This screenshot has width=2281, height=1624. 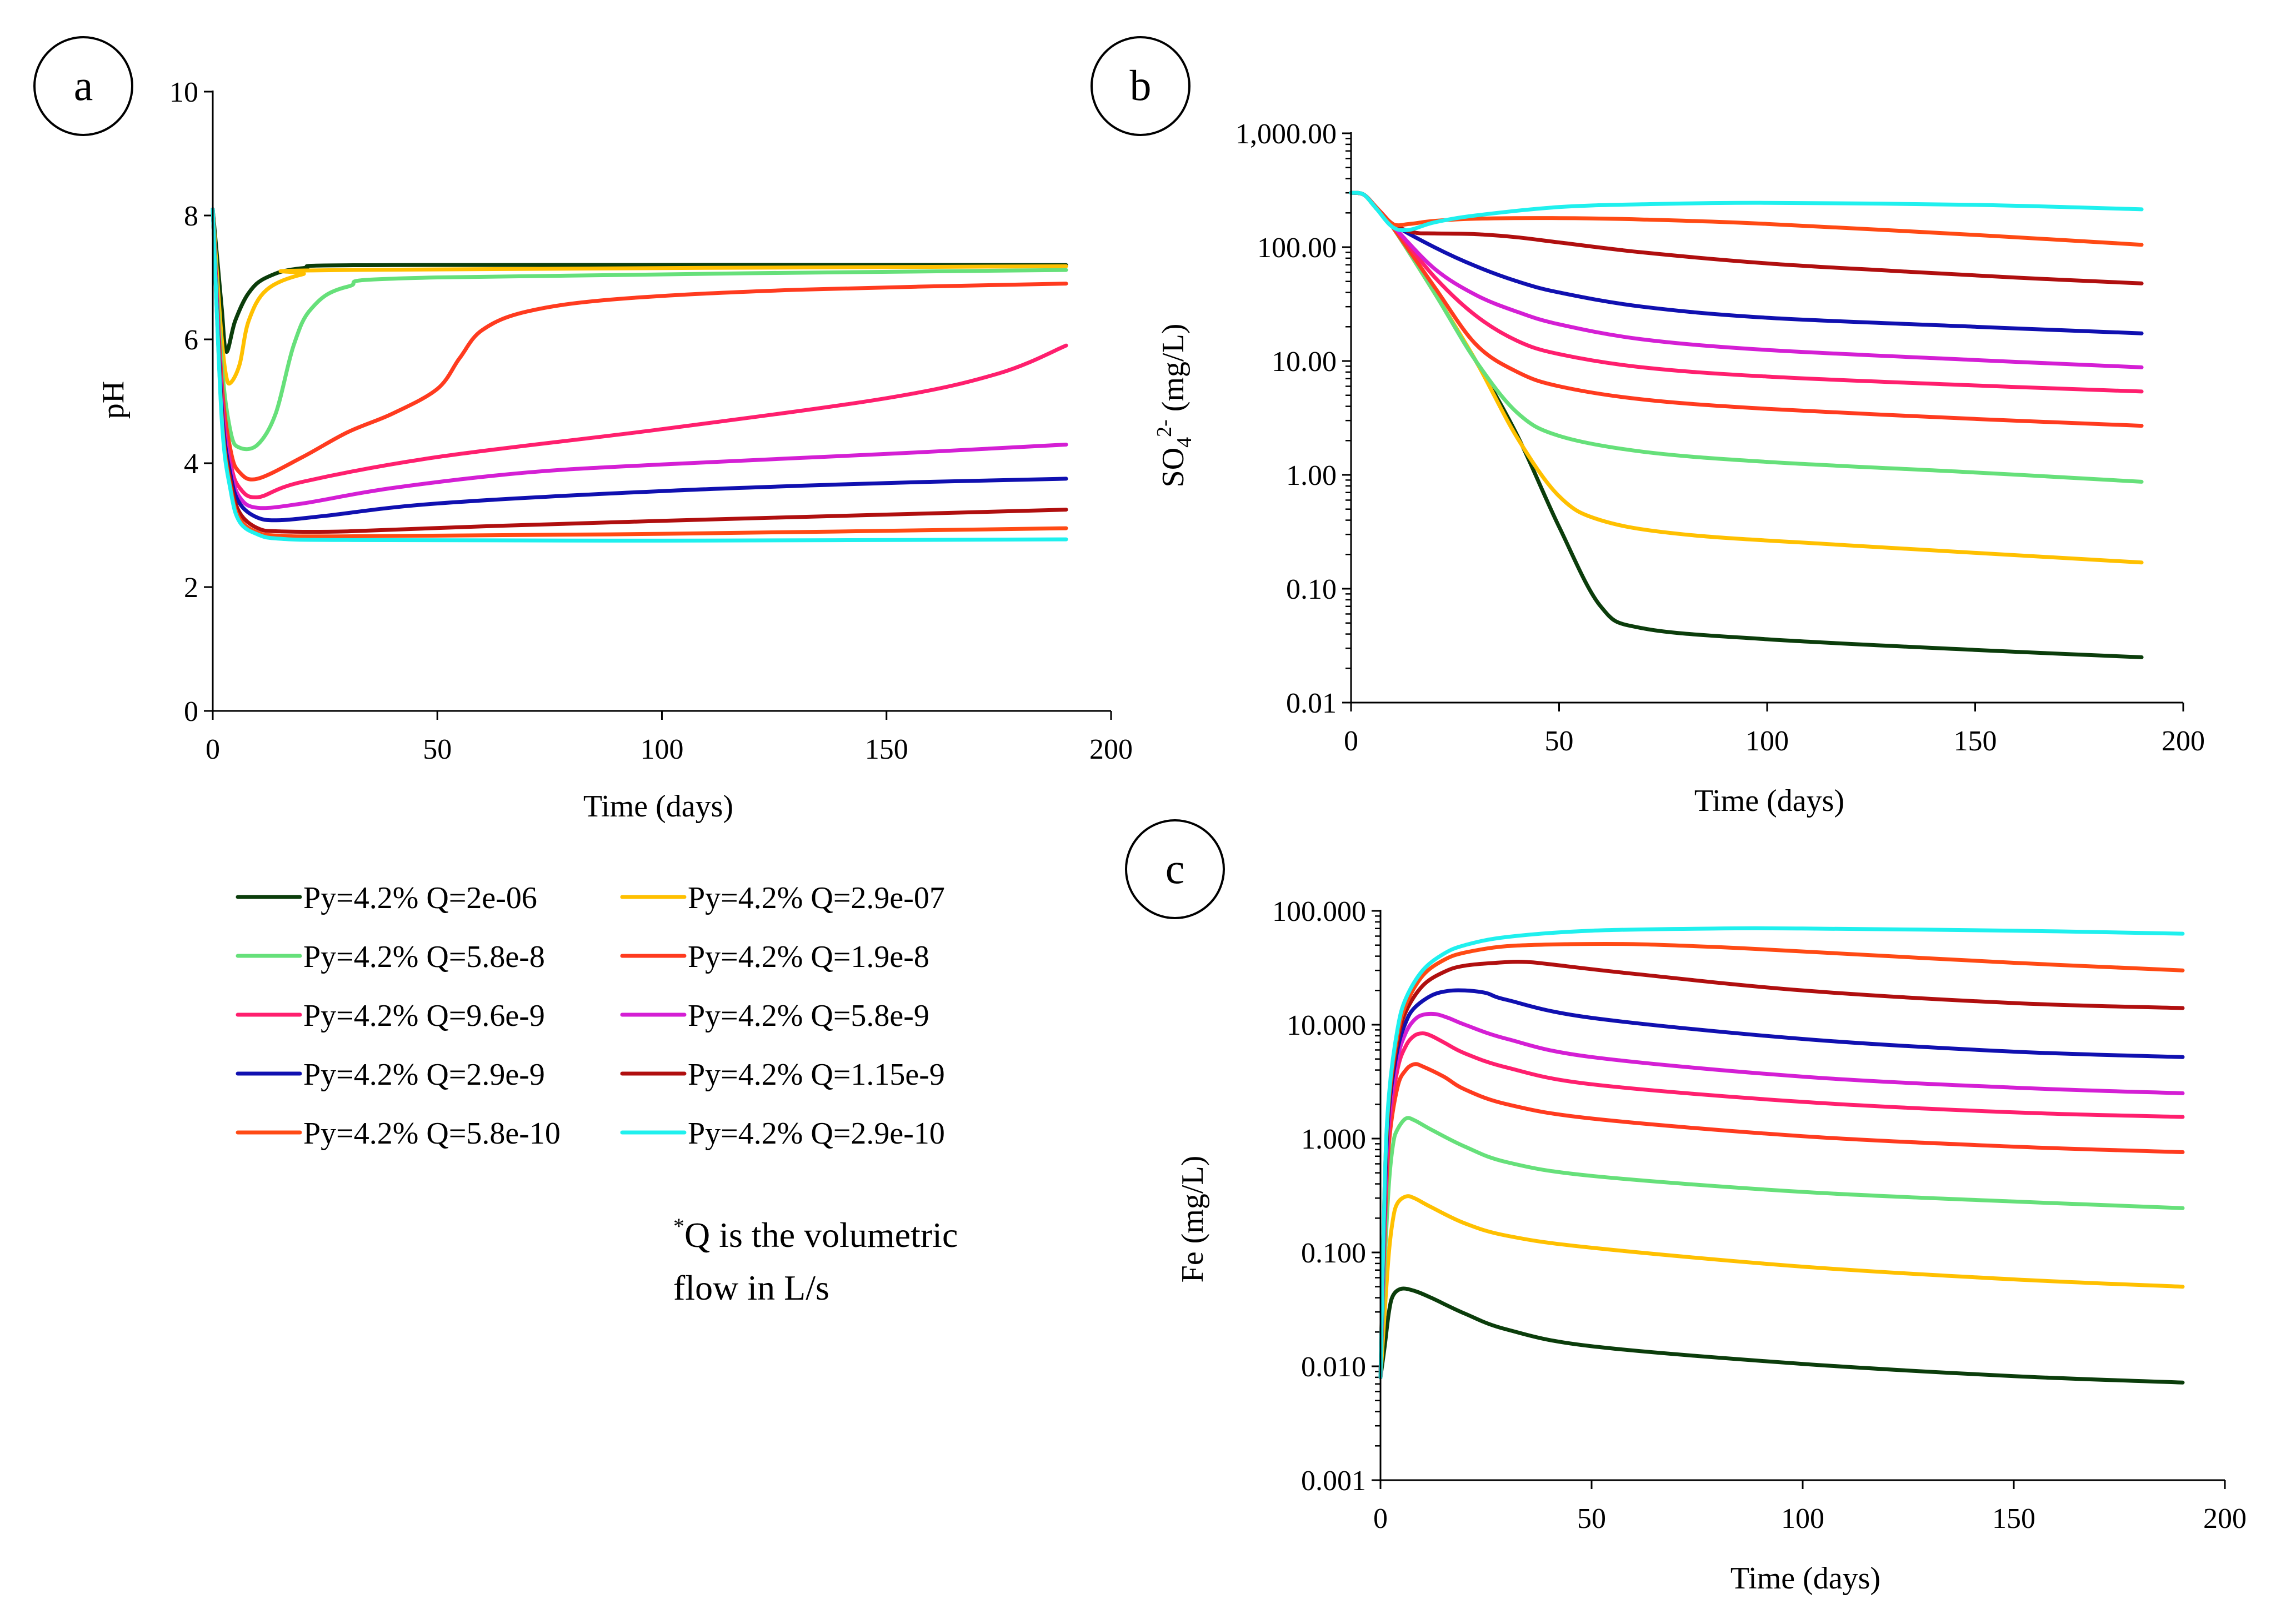 I want to click on panel-b-ytick-label: 0.01, so click(x=1311, y=703).